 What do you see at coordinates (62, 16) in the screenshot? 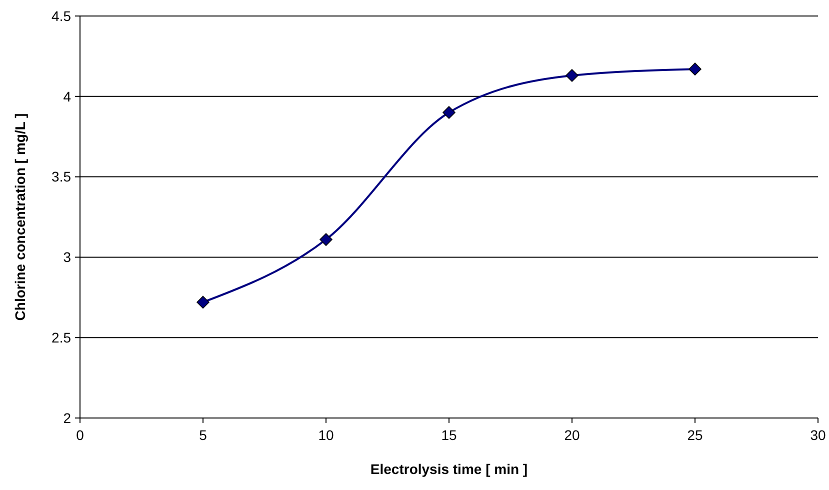
I see `y-tick-label: 4.5` at bounding box center [62, 16].